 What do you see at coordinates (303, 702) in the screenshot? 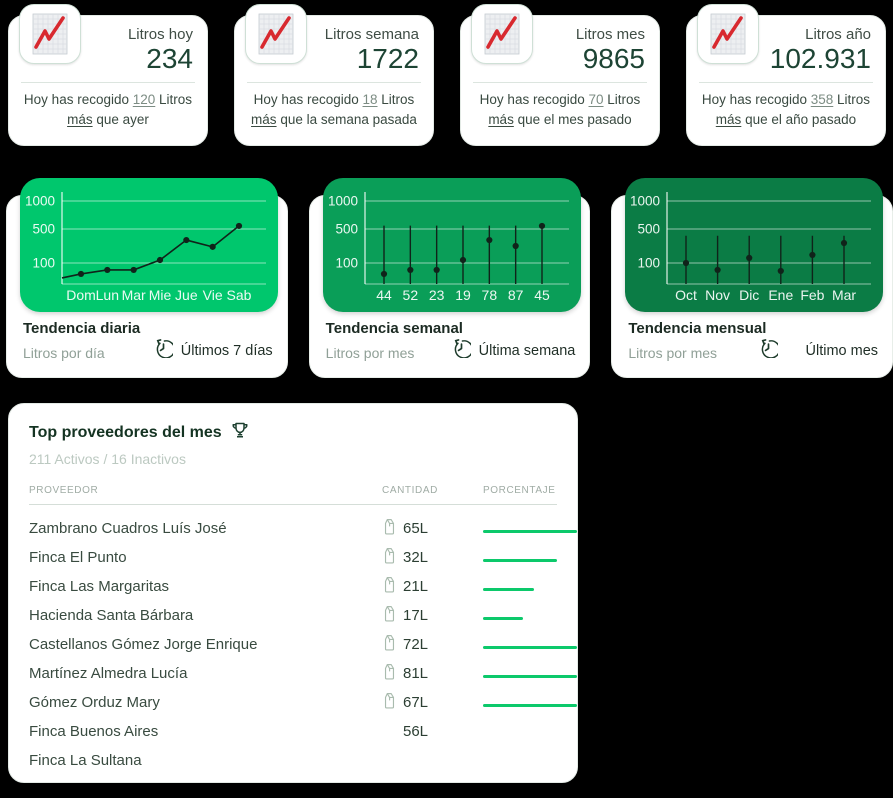
I see `table-row: Gómez Orduz Mary 67L` at bounding box center [303, 702].